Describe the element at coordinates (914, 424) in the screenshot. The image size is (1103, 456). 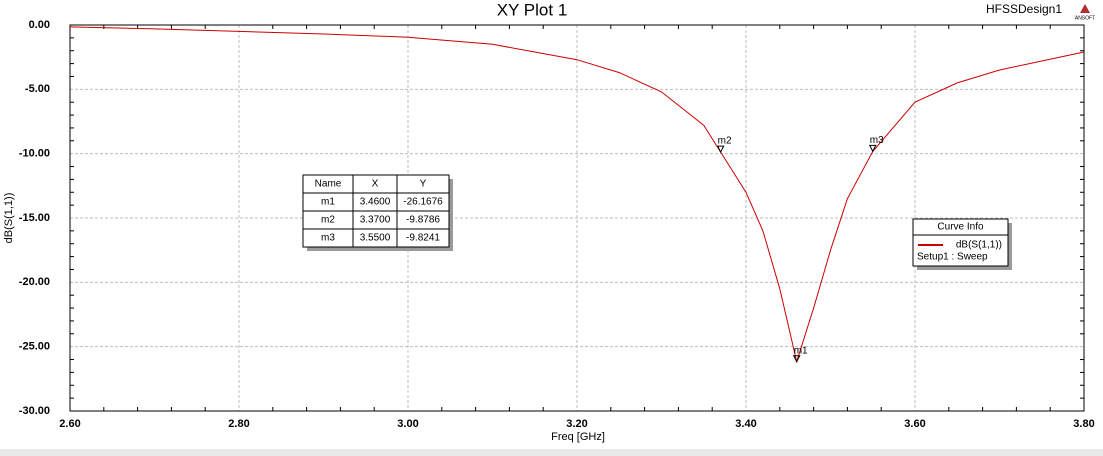
I see `x-tick-label: 3.60` at that location.